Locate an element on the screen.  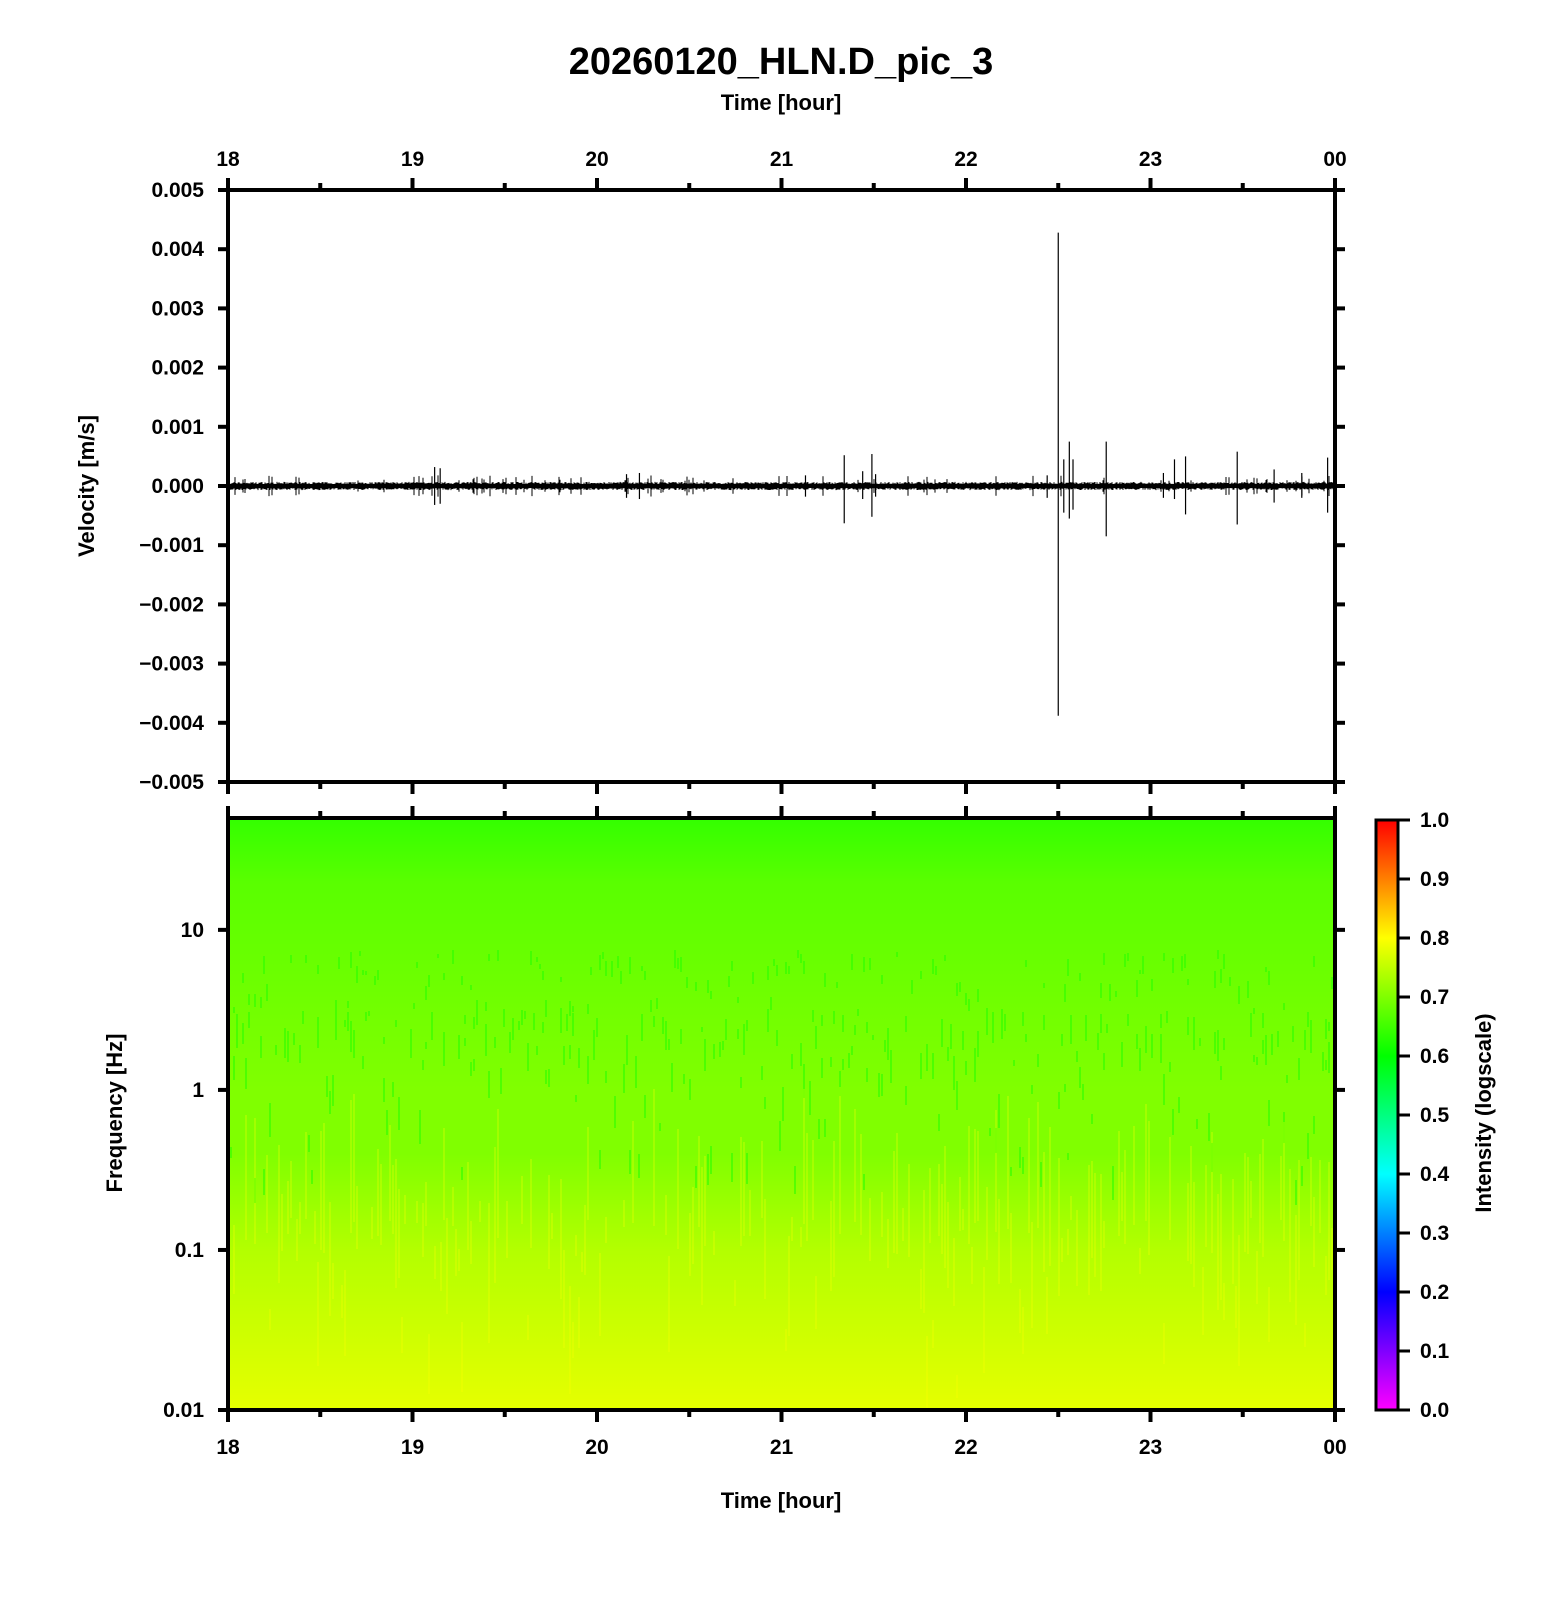
velocity-y-tick-label: 0.004 is located at coordinates (177, 249).